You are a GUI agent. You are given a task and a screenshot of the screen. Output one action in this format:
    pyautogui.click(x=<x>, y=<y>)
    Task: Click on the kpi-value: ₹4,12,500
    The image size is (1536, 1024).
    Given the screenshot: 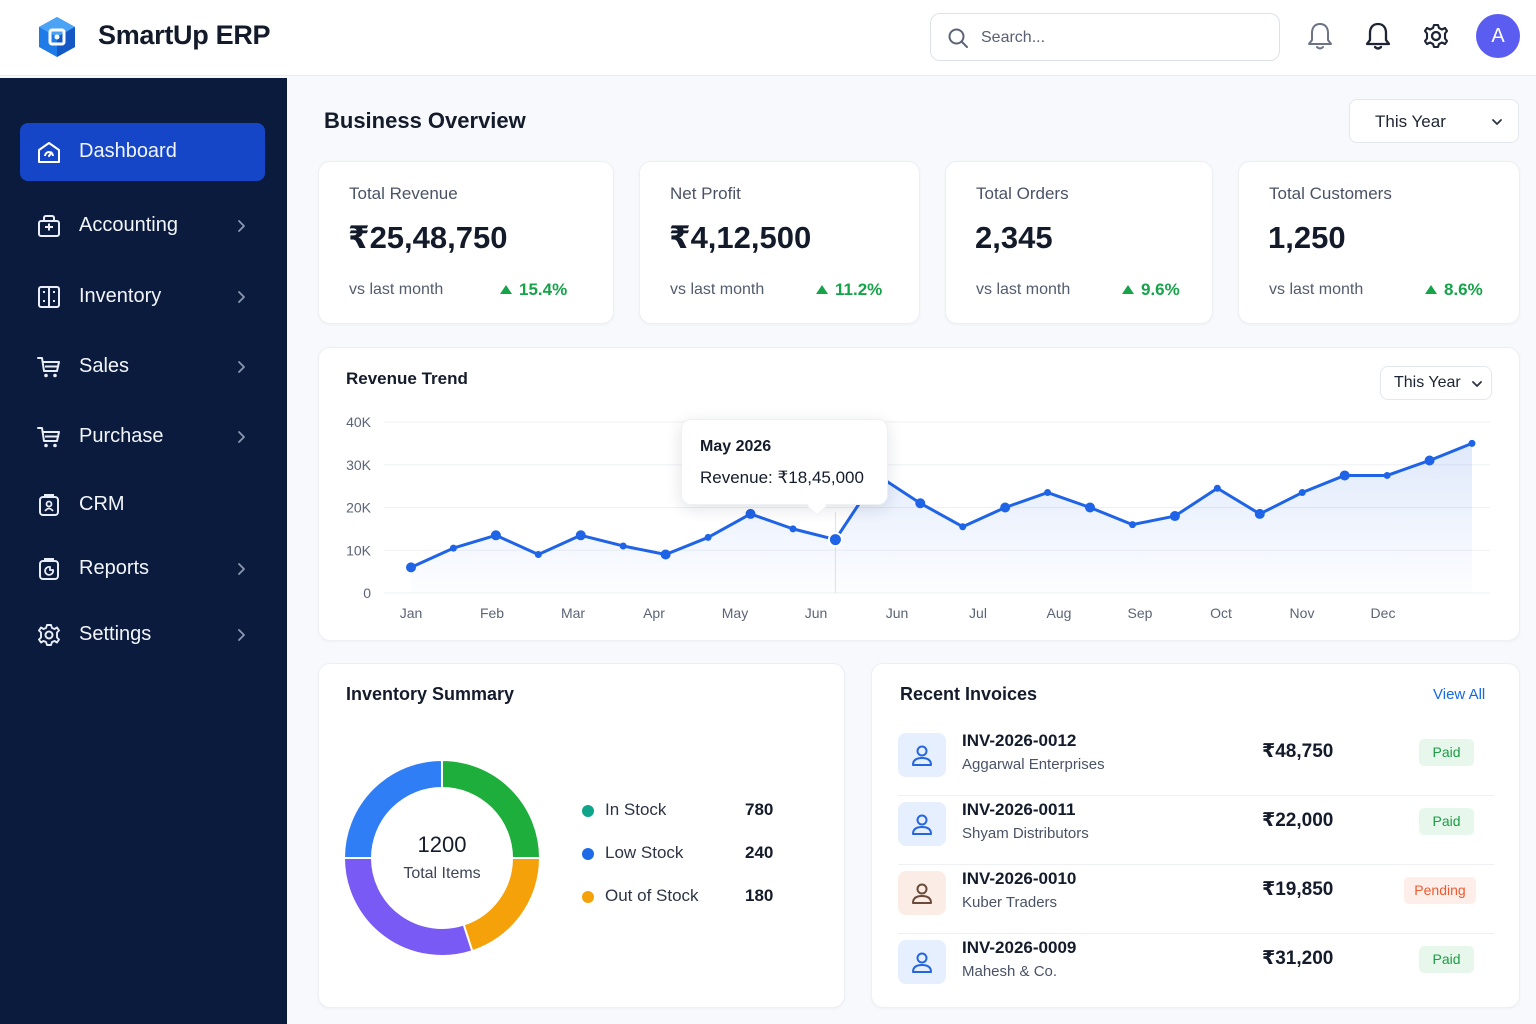 What is the action you would take?
    pyautogui.click(x=740, y=237)
    